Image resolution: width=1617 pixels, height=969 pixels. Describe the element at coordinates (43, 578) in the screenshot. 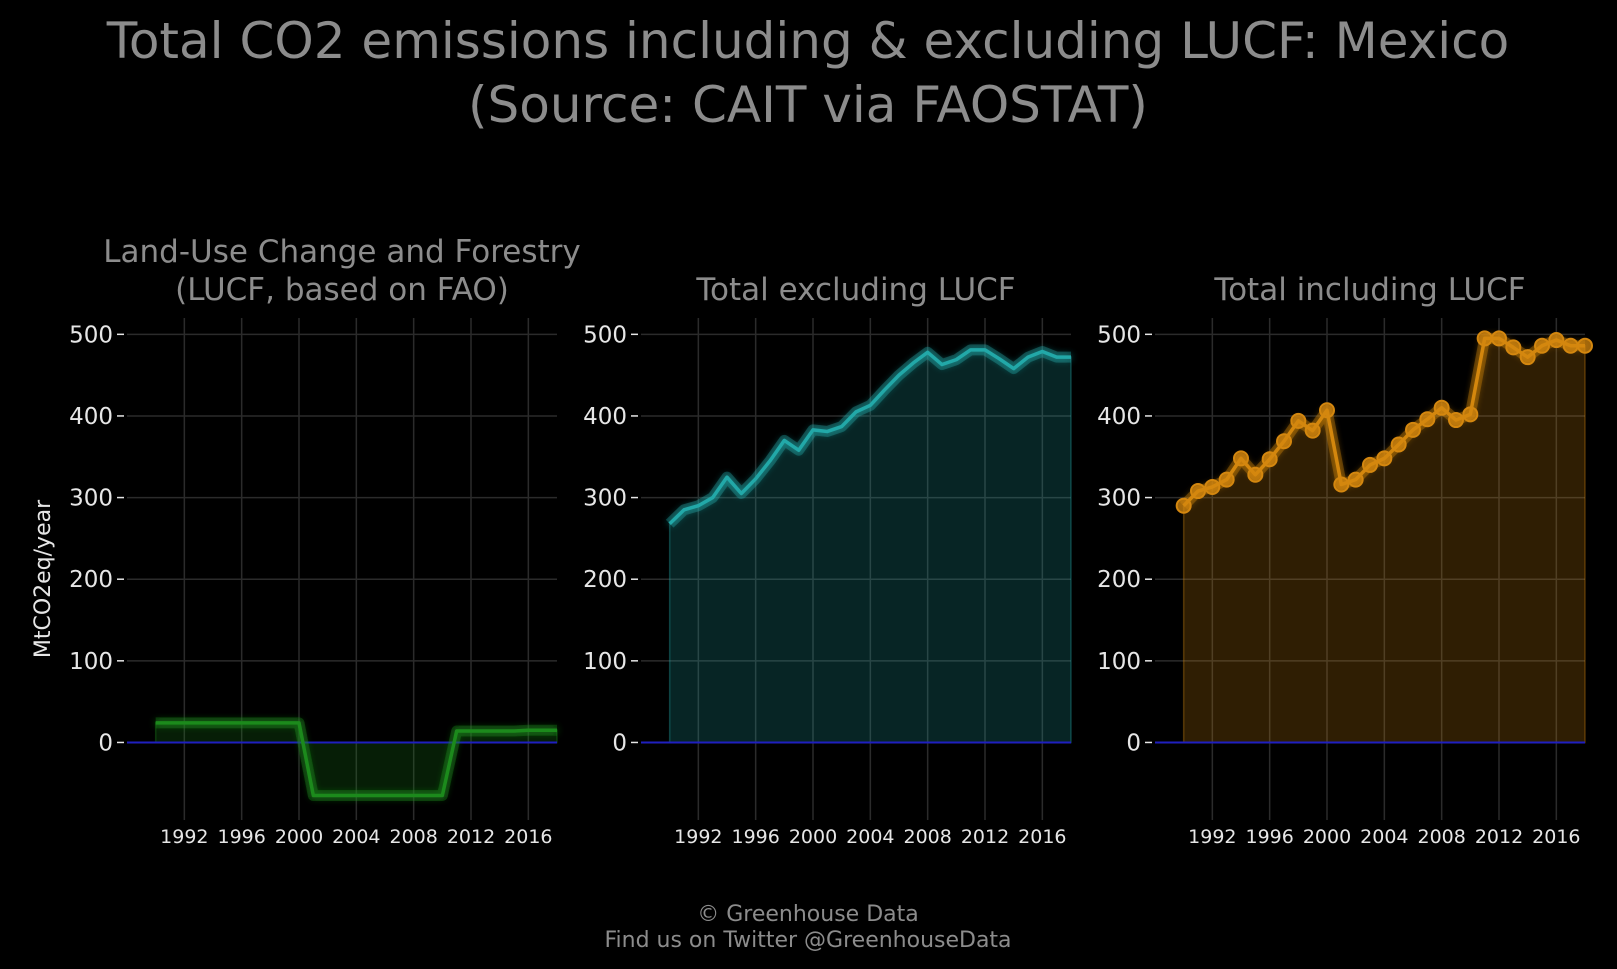

I see `y-axis-label: MtCO2eq/year` at that location.